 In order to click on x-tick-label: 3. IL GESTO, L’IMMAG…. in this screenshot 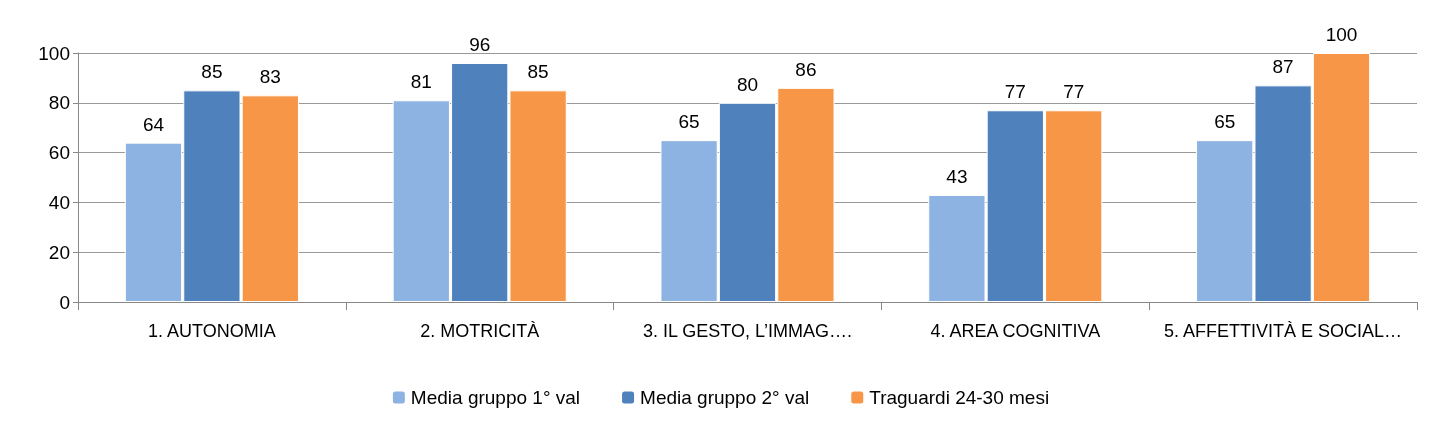, I will do `click(747, 331)`.